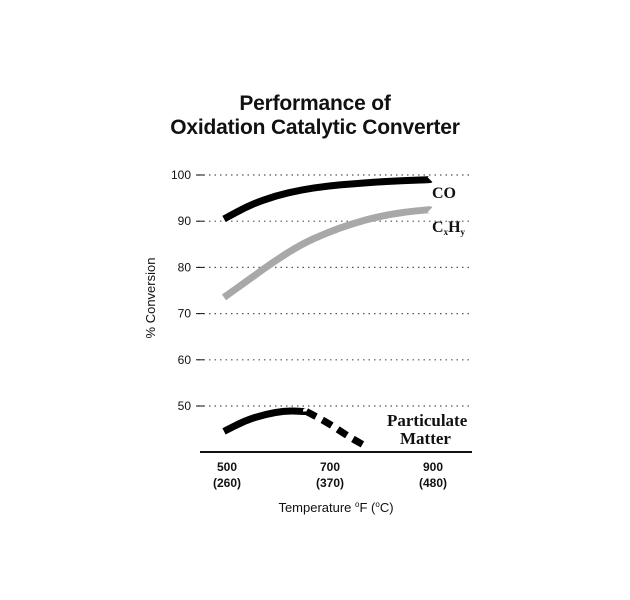  What do you see at coordinates (449, 228) in the screenshot?
I see `series-label-cxhy: CxHy` at bounding box center [449, 228].